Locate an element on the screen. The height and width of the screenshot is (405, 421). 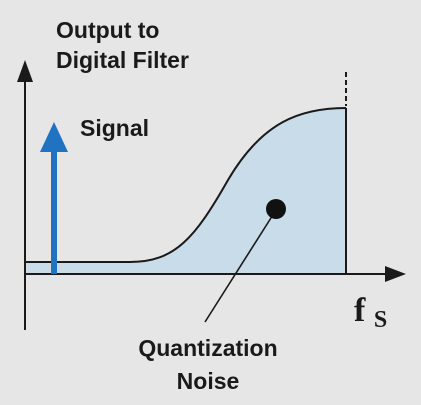
signal-label: Signal is located at coordinates (114, 128).